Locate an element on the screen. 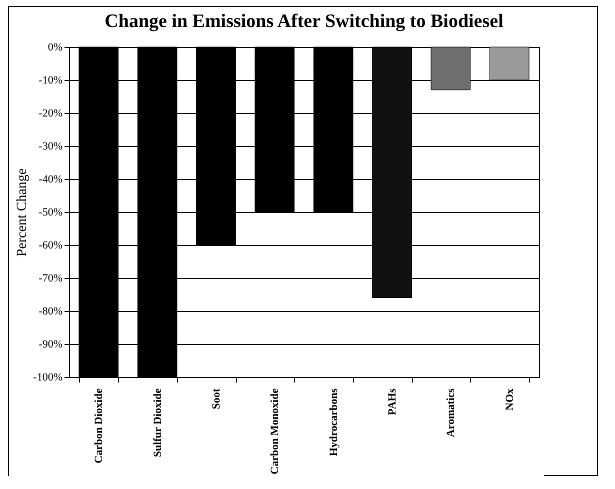  x-tick-label: Carbon Monoxide is located at coordinates (275, 431).